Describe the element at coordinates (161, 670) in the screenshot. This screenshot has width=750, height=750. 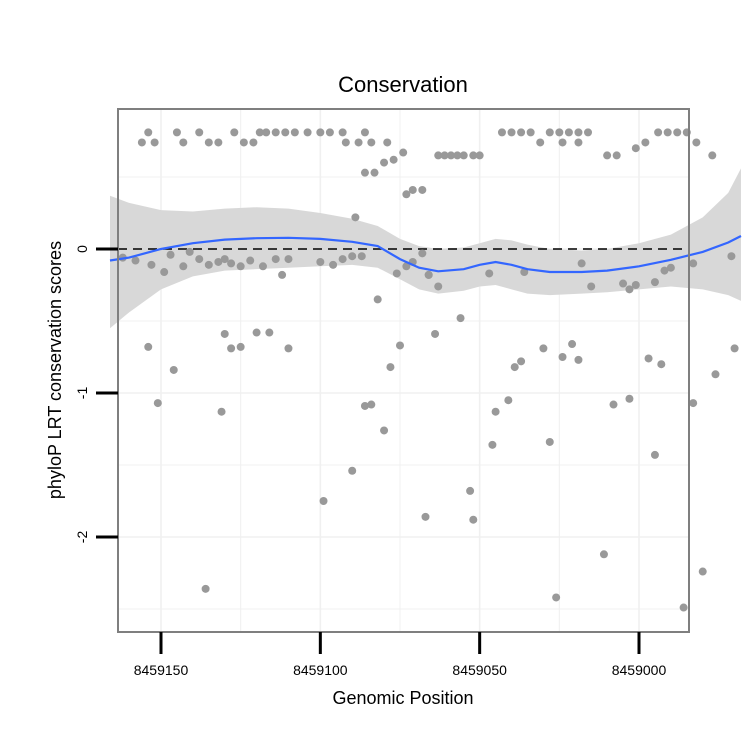
I see `x-tick-label: 8459150` at that location.